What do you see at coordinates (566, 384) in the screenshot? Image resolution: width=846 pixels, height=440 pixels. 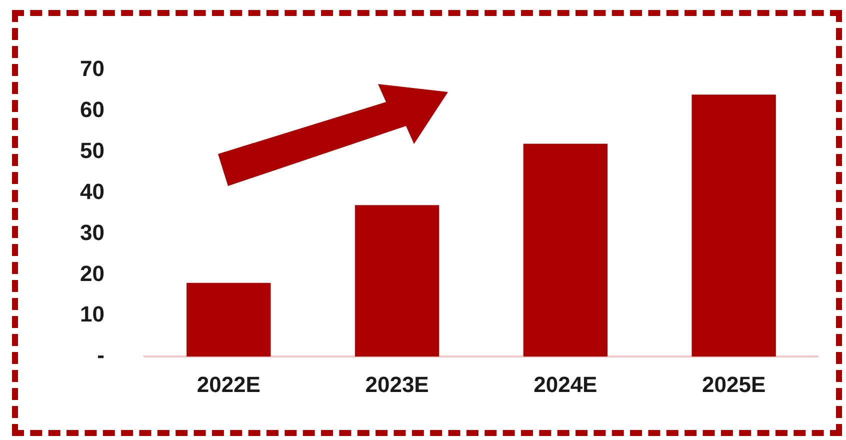 I see `x-tick-label: 2024E` at bounding box center [566, 384].